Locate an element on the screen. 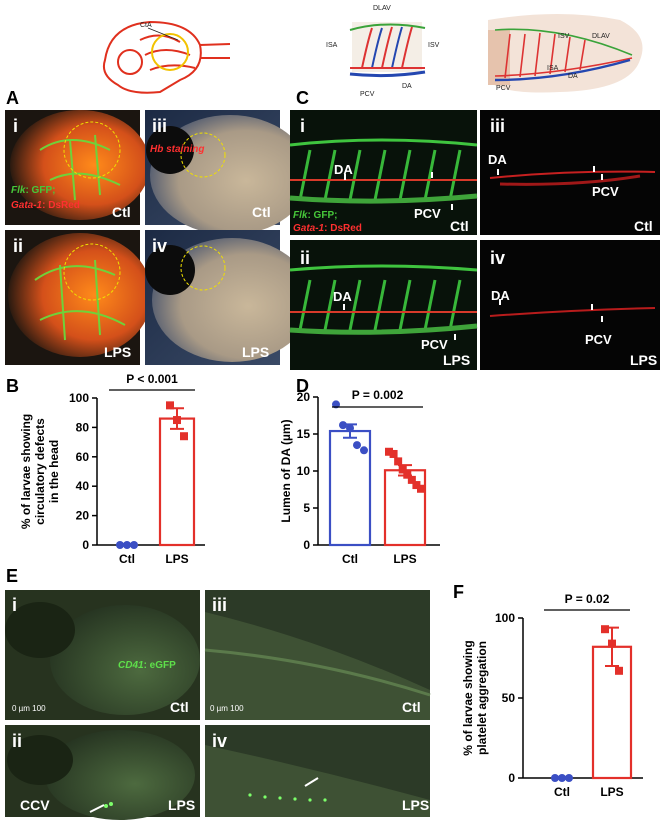 The width and height of the screenshot is (666, 828). head-schematic is located at coordinates (166, 57).